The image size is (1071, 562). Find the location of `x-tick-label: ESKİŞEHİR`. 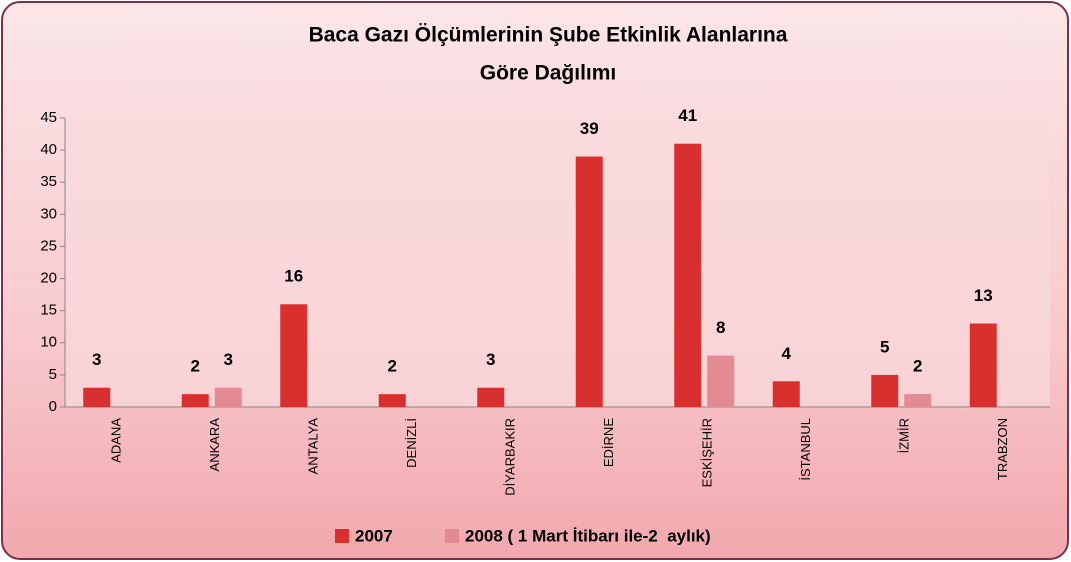

x-tick-label: ESKİŞEHİR is located at coordinates (707, 452).